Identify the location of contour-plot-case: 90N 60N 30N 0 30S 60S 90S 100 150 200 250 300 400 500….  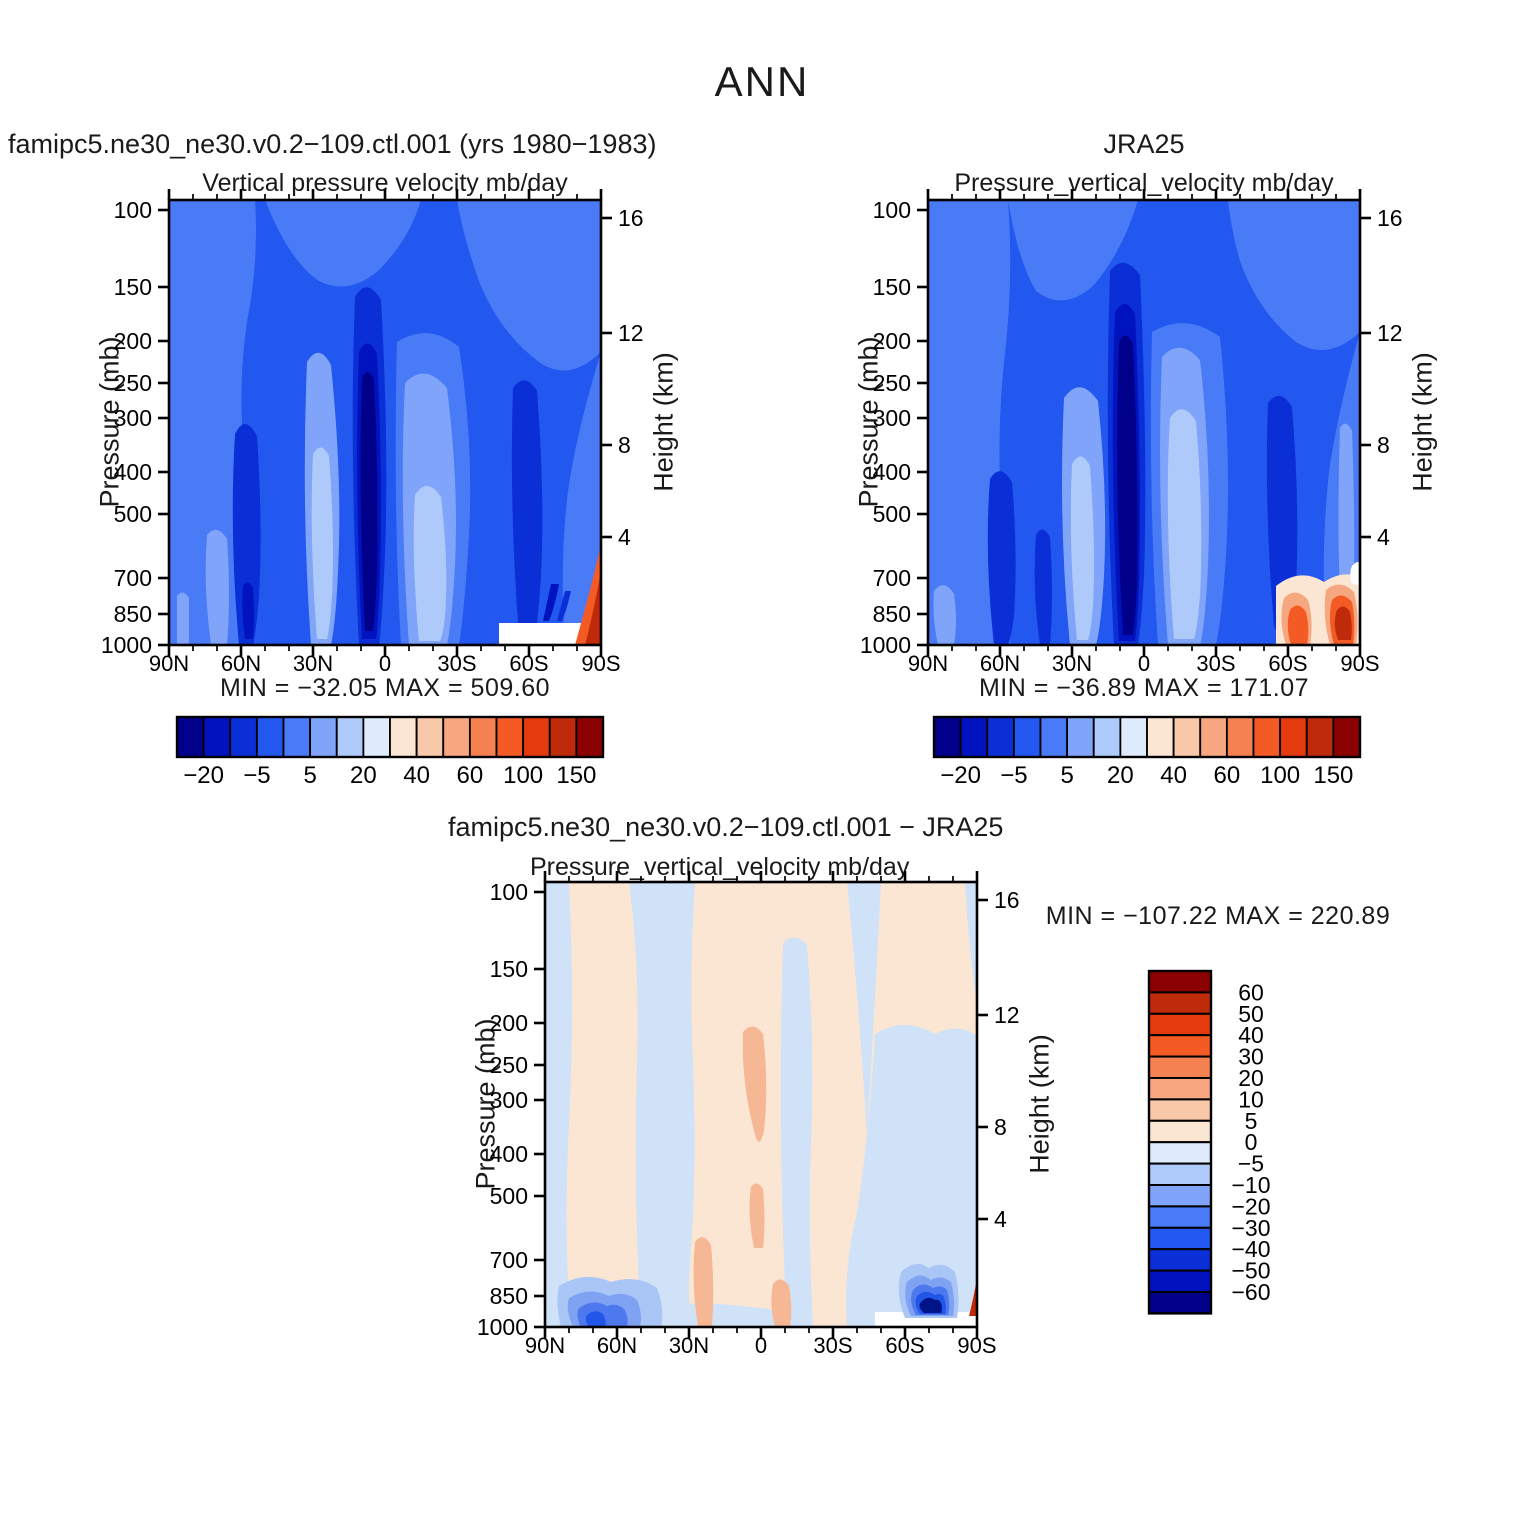
(385, 445).